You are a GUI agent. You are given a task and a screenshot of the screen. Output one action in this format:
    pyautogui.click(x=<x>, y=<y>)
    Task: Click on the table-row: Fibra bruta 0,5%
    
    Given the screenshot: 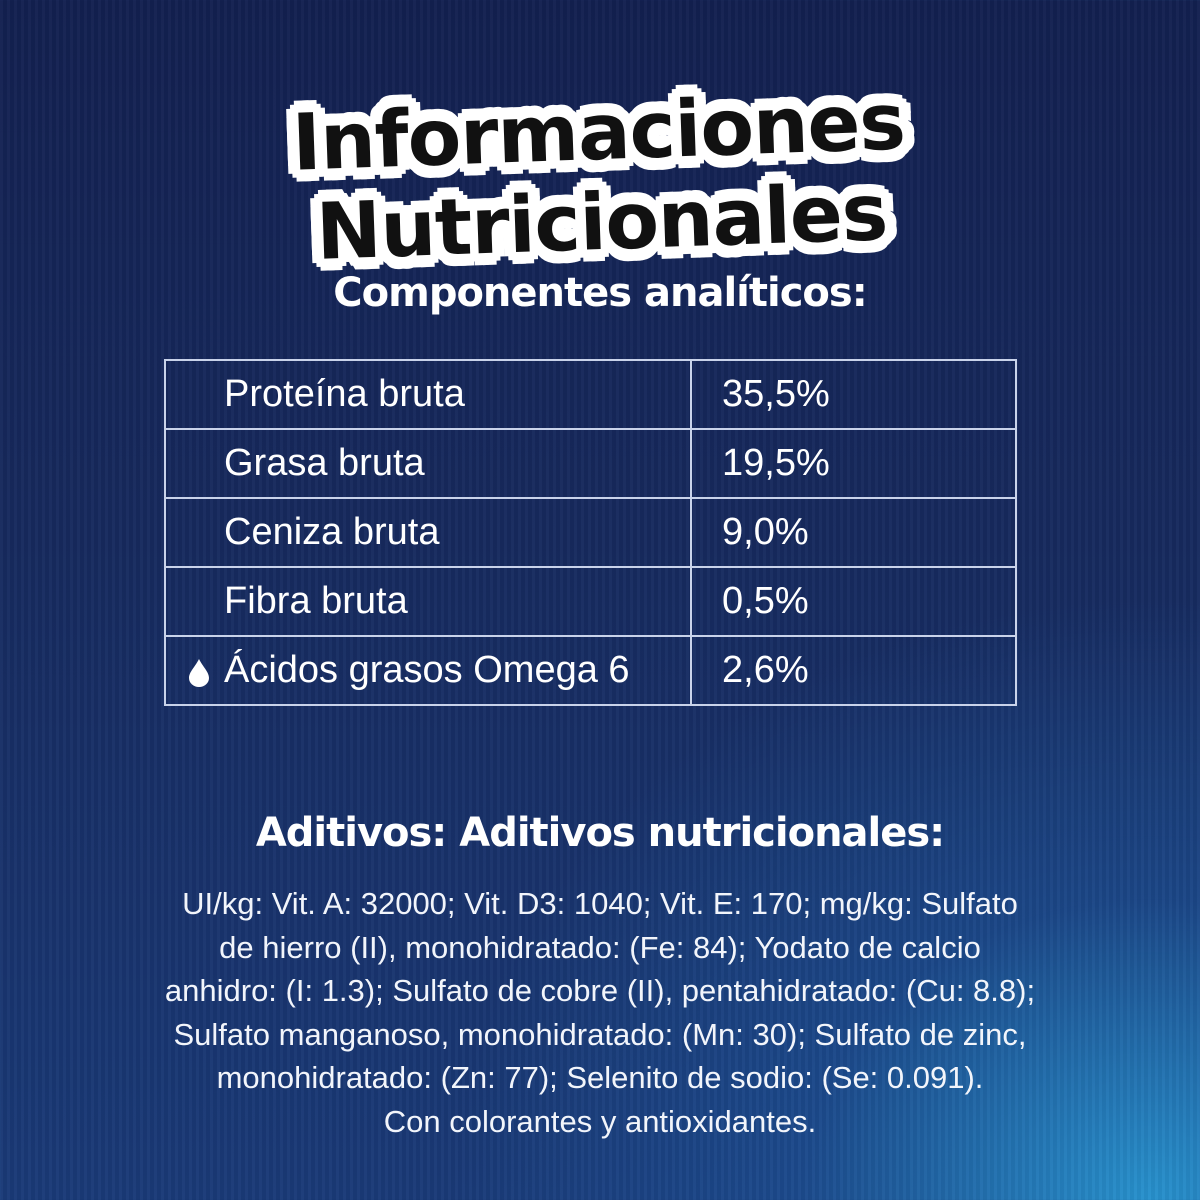 What is the action you would take?
    pyautogui.click(x=590, y=601)
    